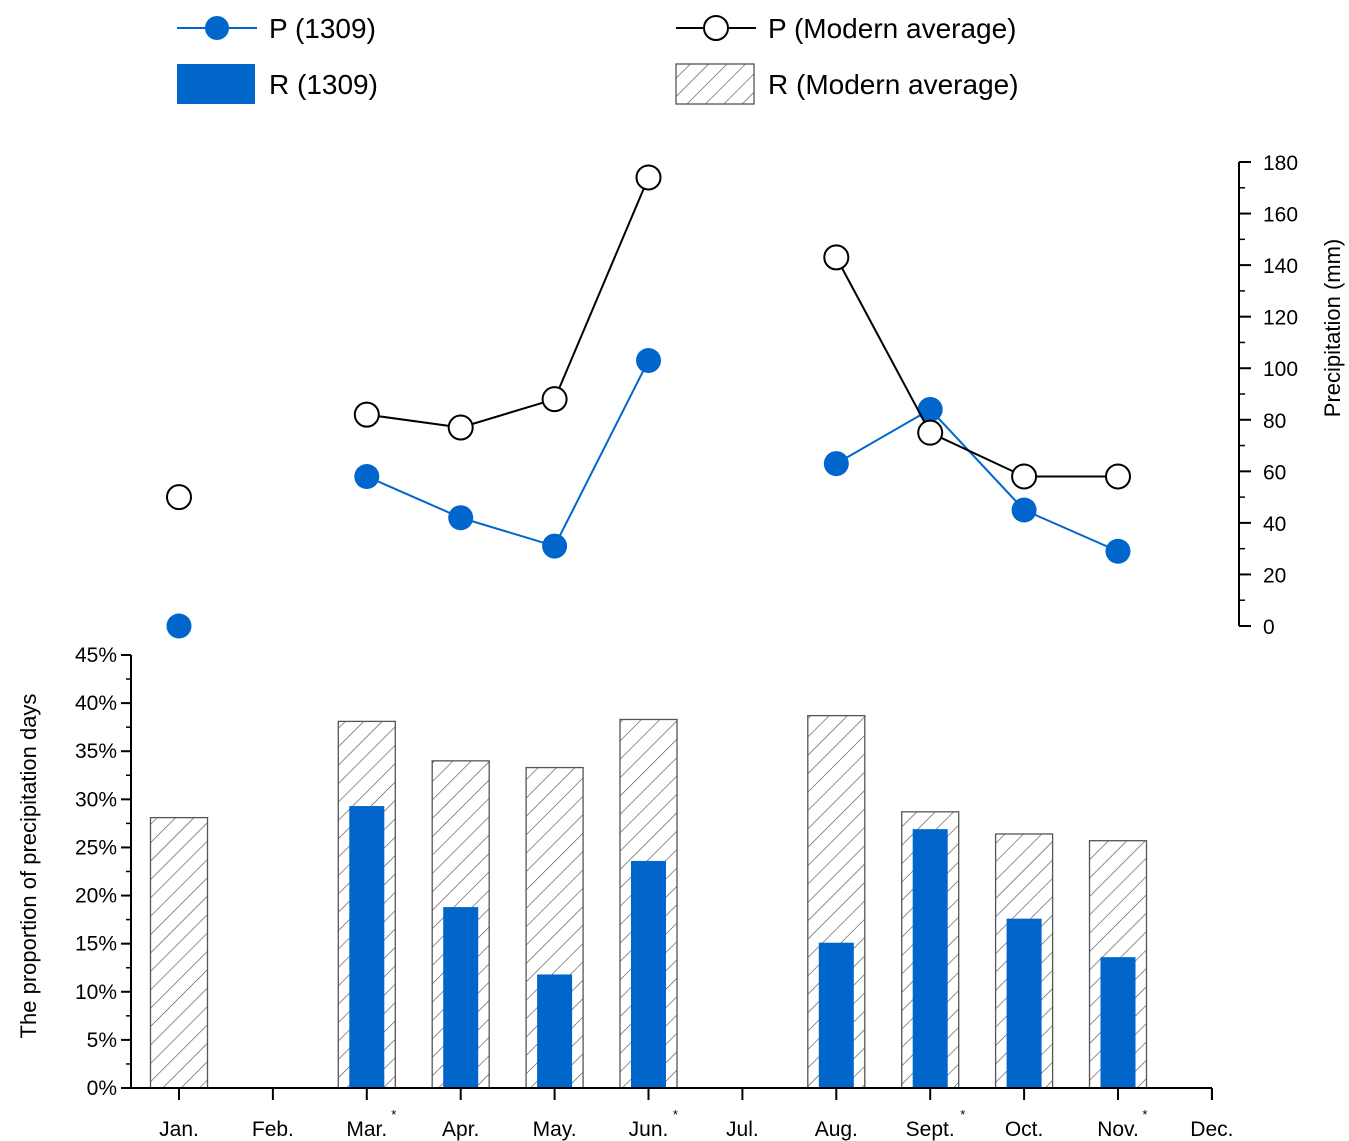 The width and height of the screenshot is (1349, 1141). I want to click on left-tick-label-4: 20%, so click(96, 896).